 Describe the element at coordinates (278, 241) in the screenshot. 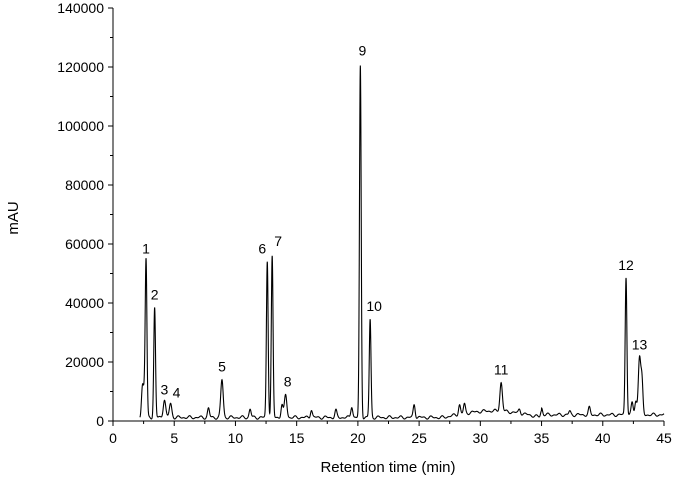

I see `peak-label-7: 7` at that location.